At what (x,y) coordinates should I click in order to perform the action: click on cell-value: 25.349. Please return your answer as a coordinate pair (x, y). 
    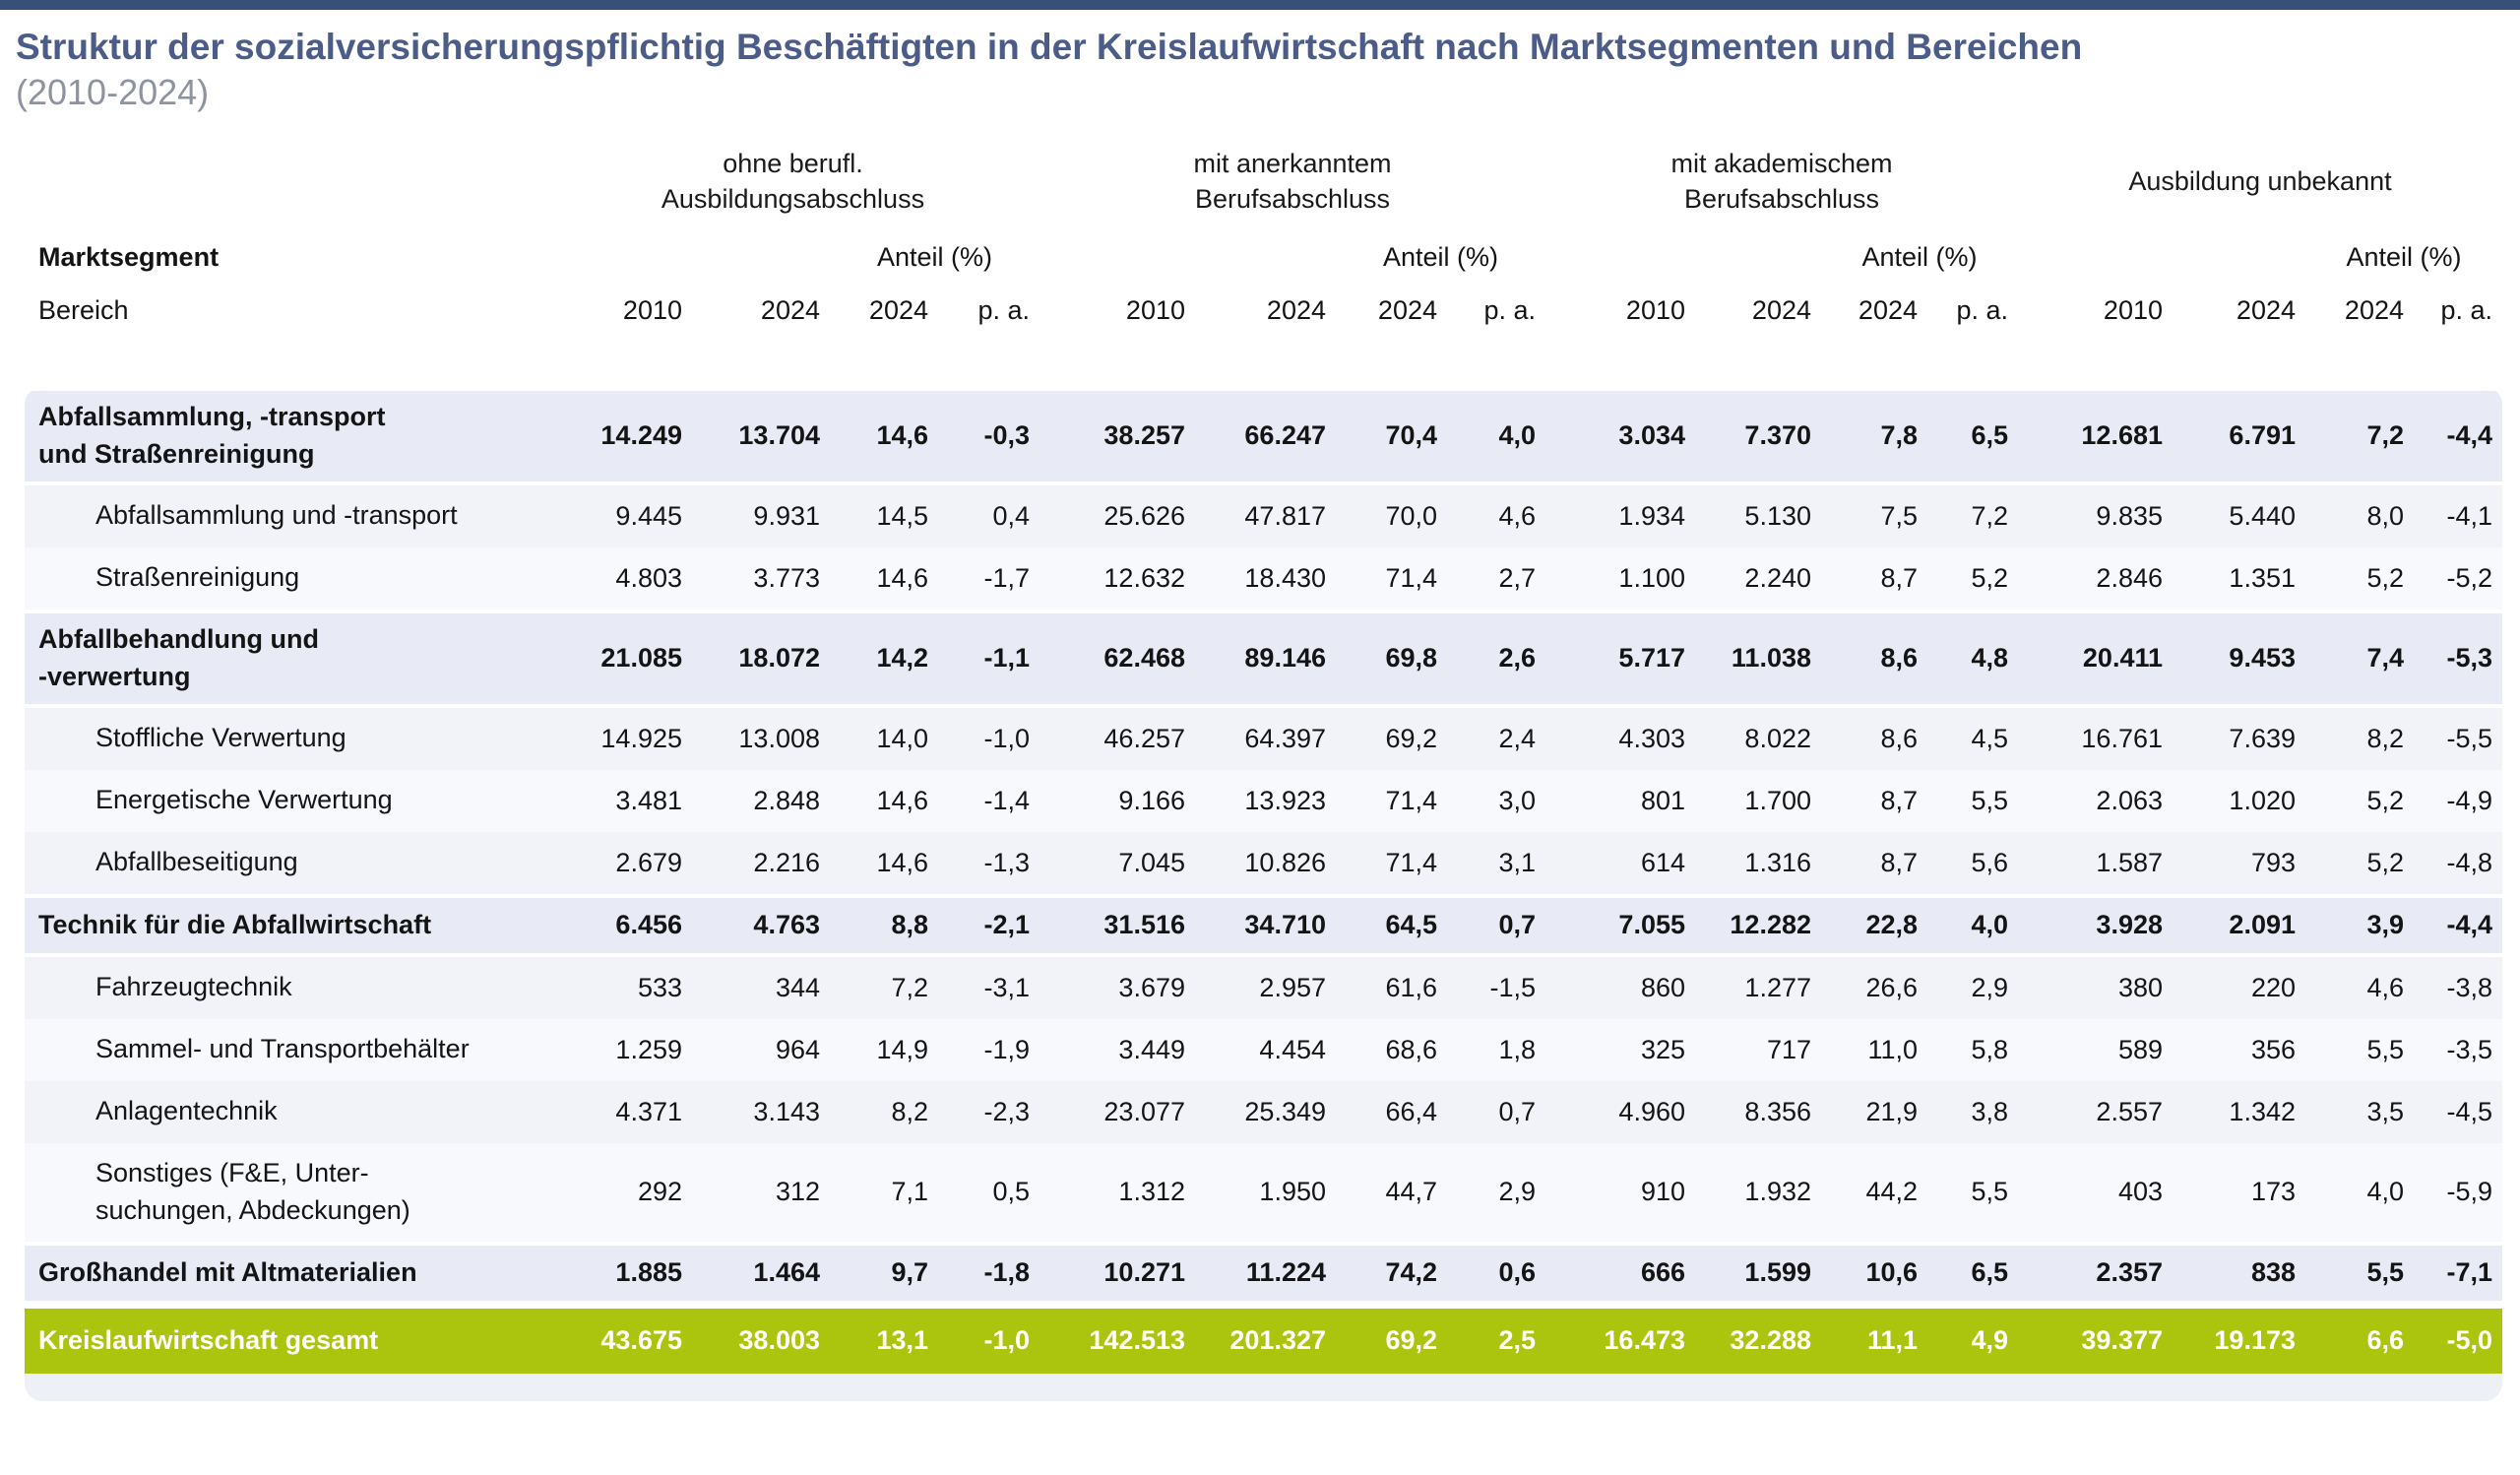
    Looking at the image, I should click on (1285, 1111).